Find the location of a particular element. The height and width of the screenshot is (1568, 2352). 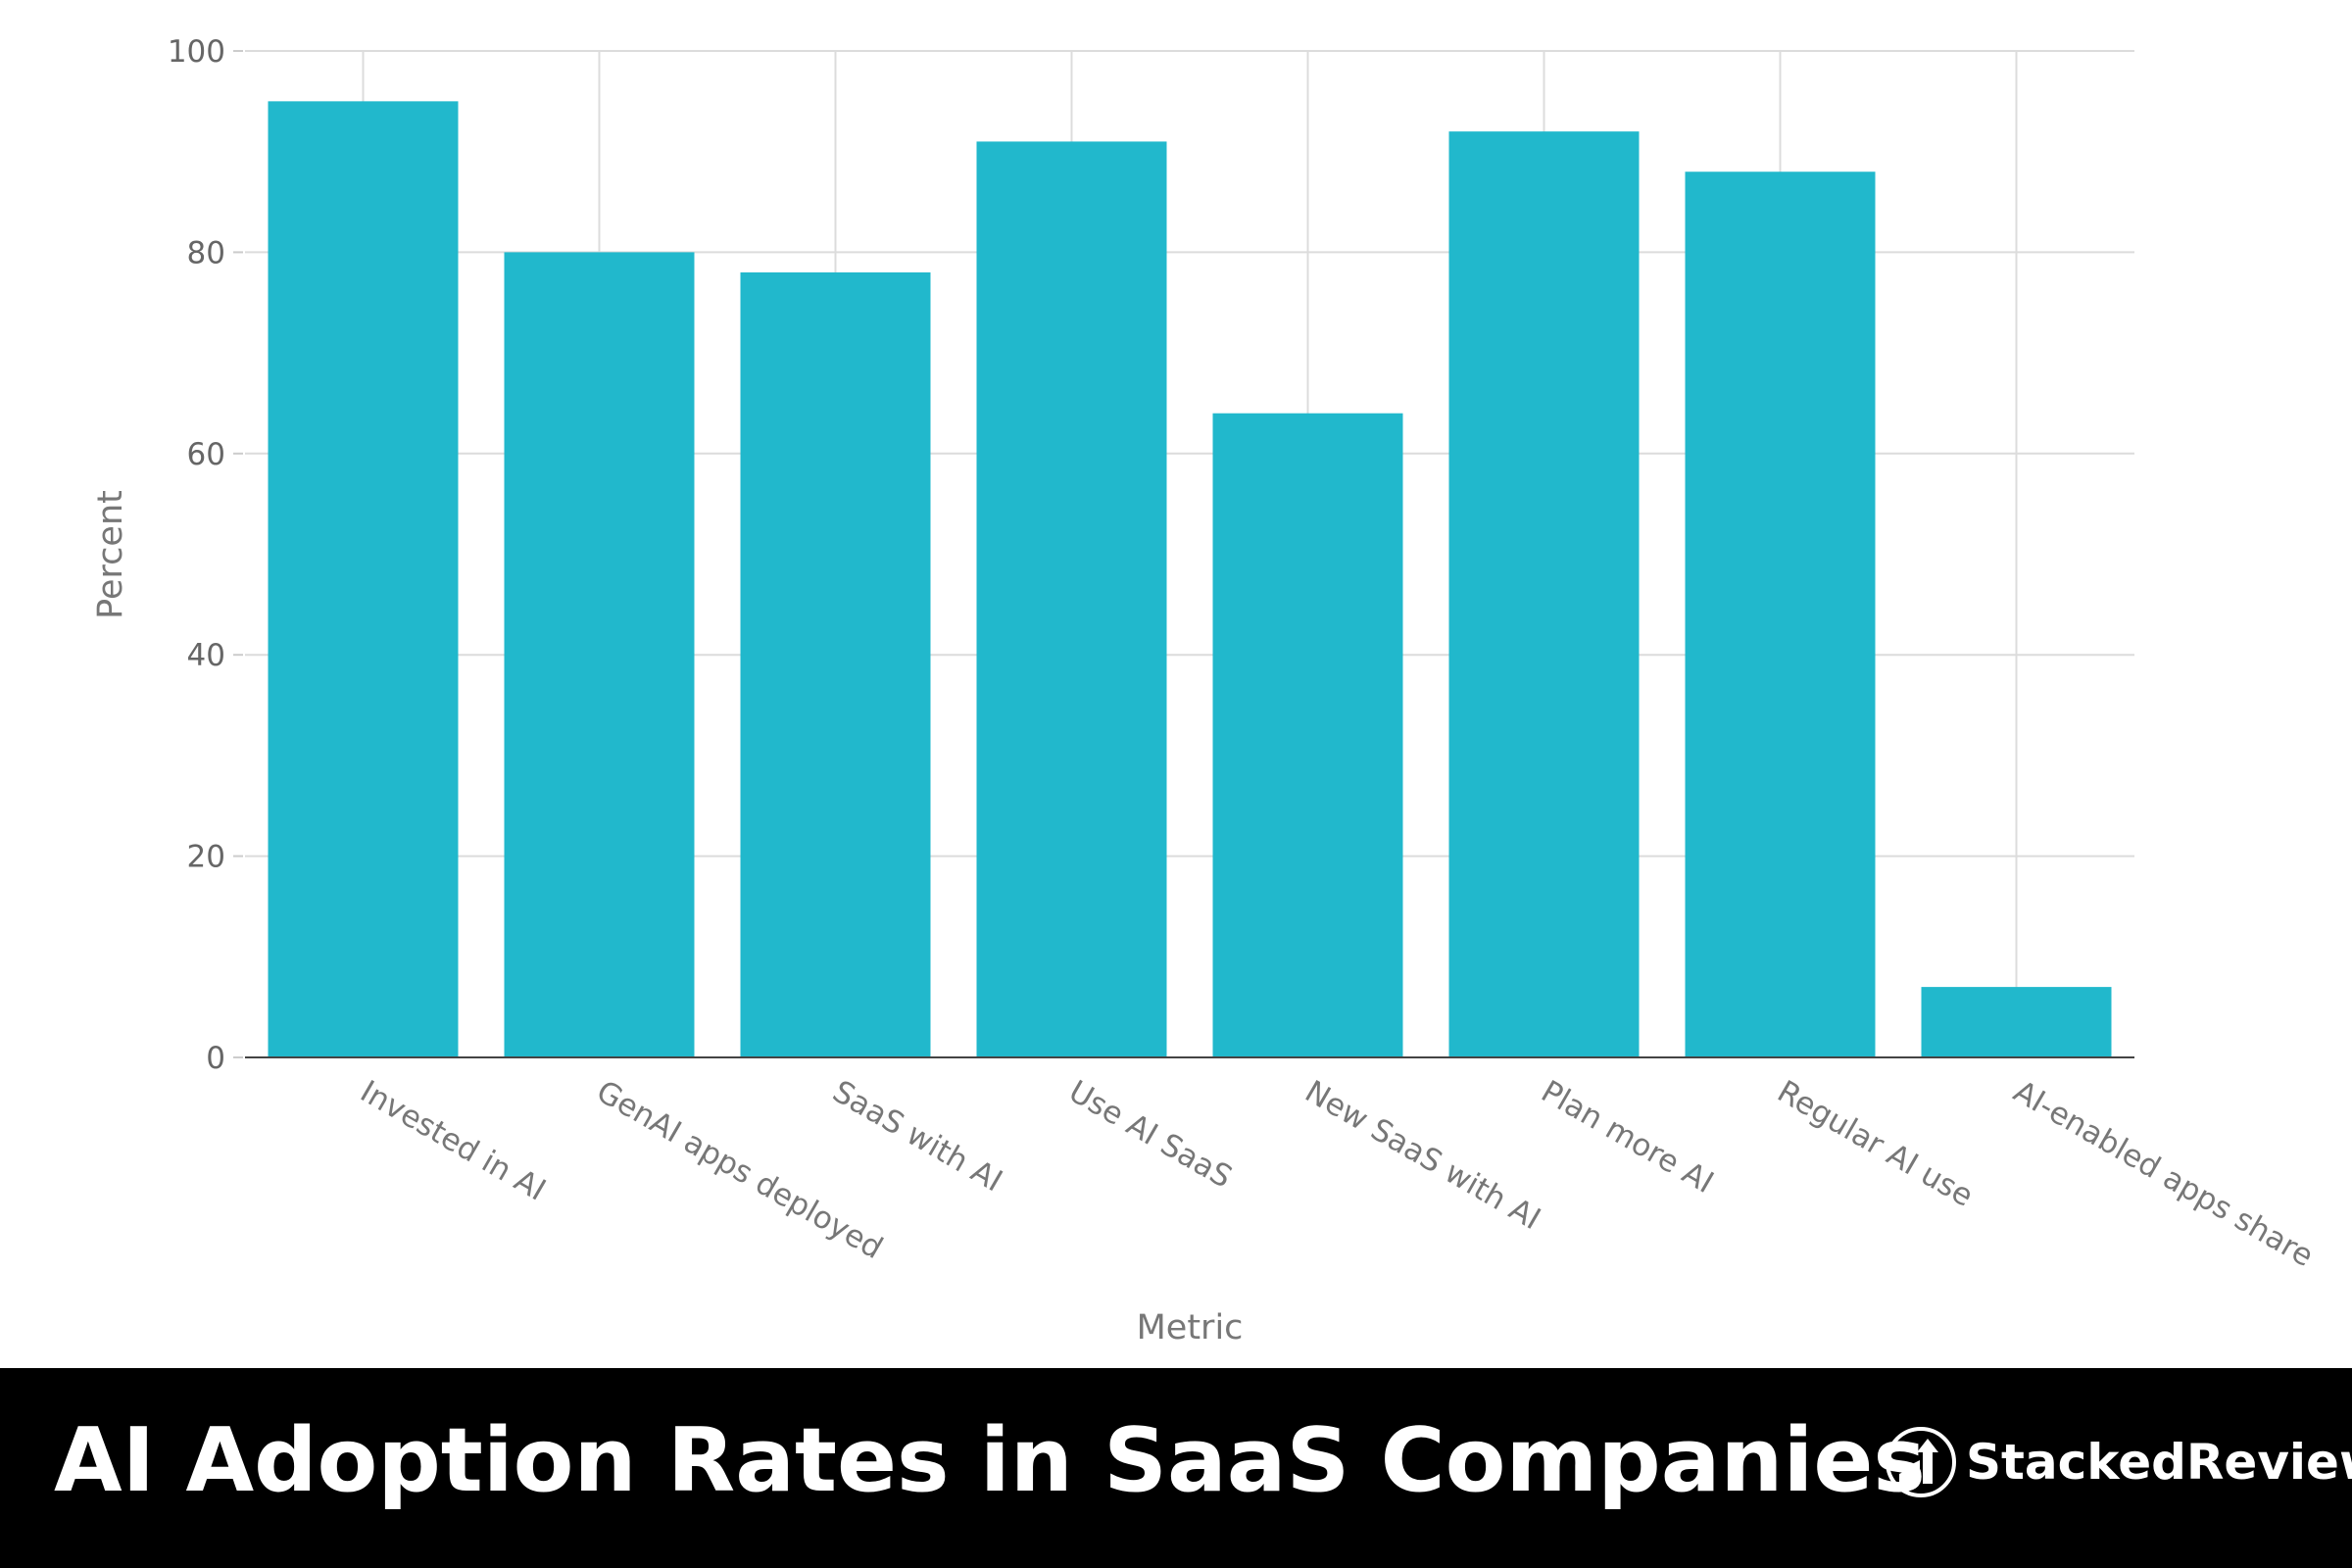

x-tick-label: AI-enabled apps share is located at coordinates (2164, 1174).